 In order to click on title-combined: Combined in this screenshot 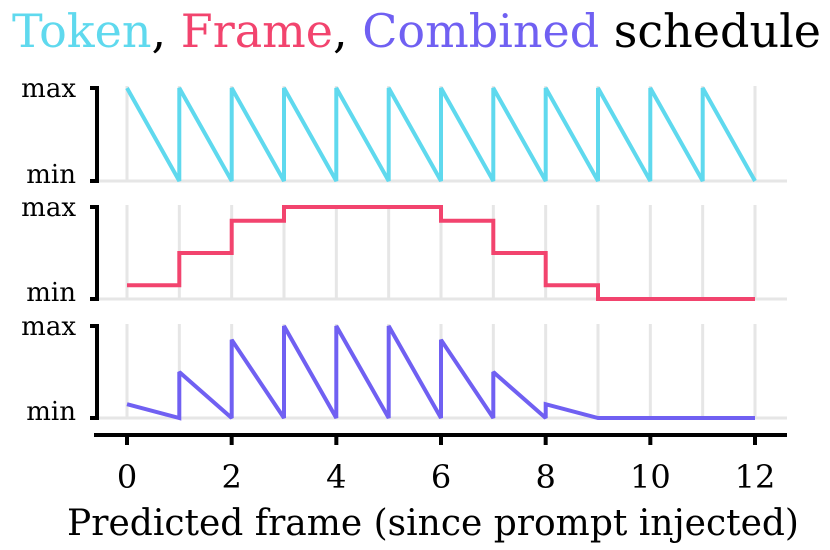, I will do `click(480, 31)`.